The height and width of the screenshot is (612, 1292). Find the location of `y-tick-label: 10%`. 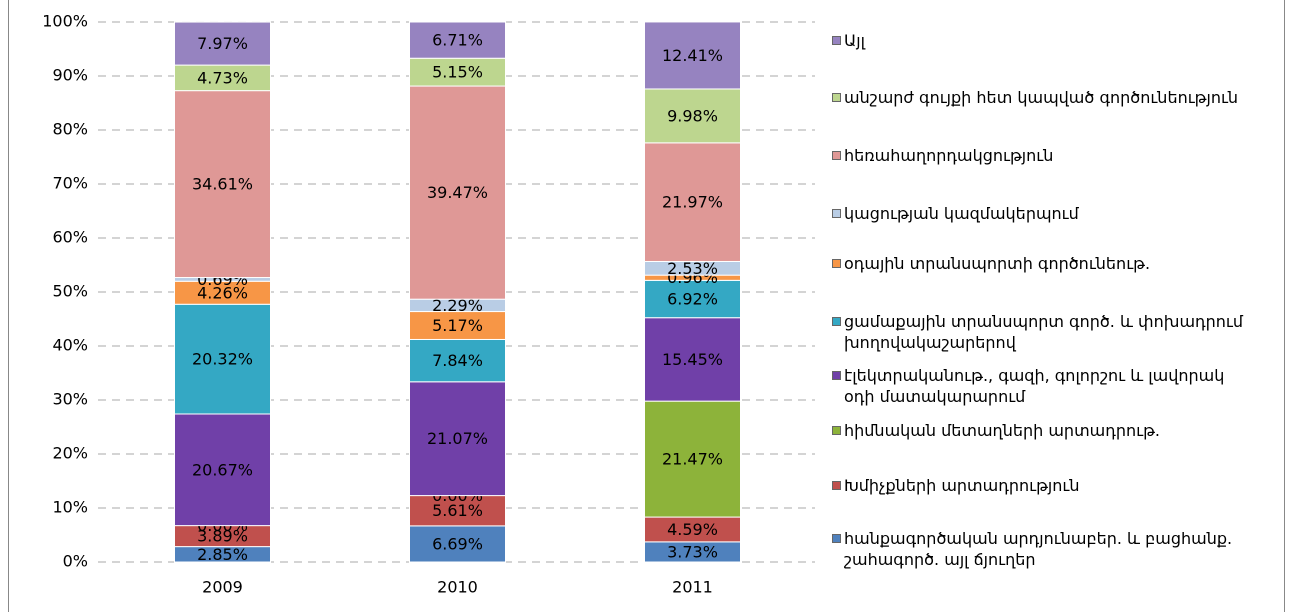

y-tick-label: 10% is located at coordinates (70, 507).